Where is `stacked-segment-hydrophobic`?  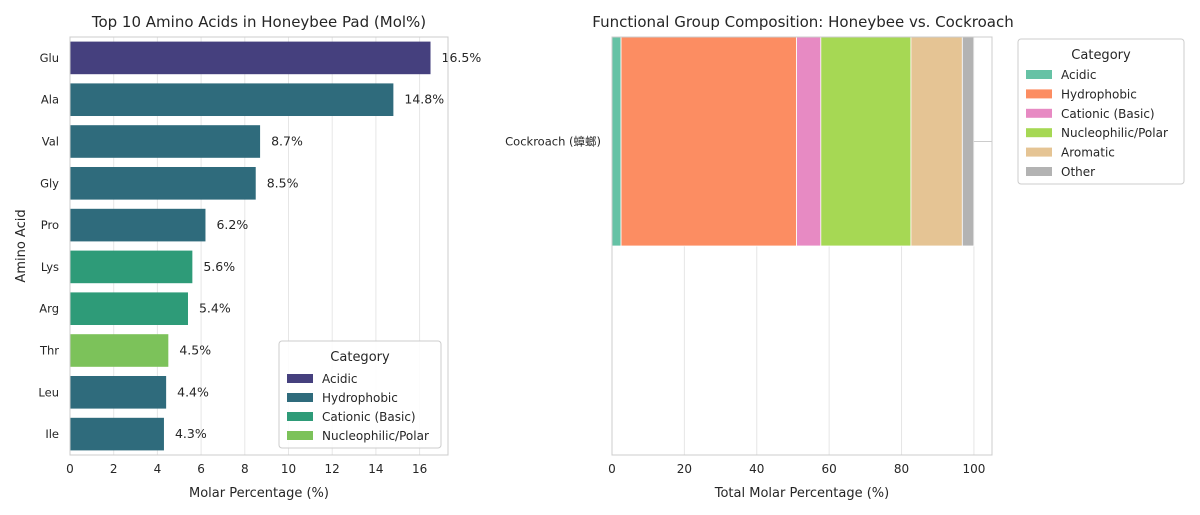
stacked-segment-hydrophobic is located at coordinates (708, 141).